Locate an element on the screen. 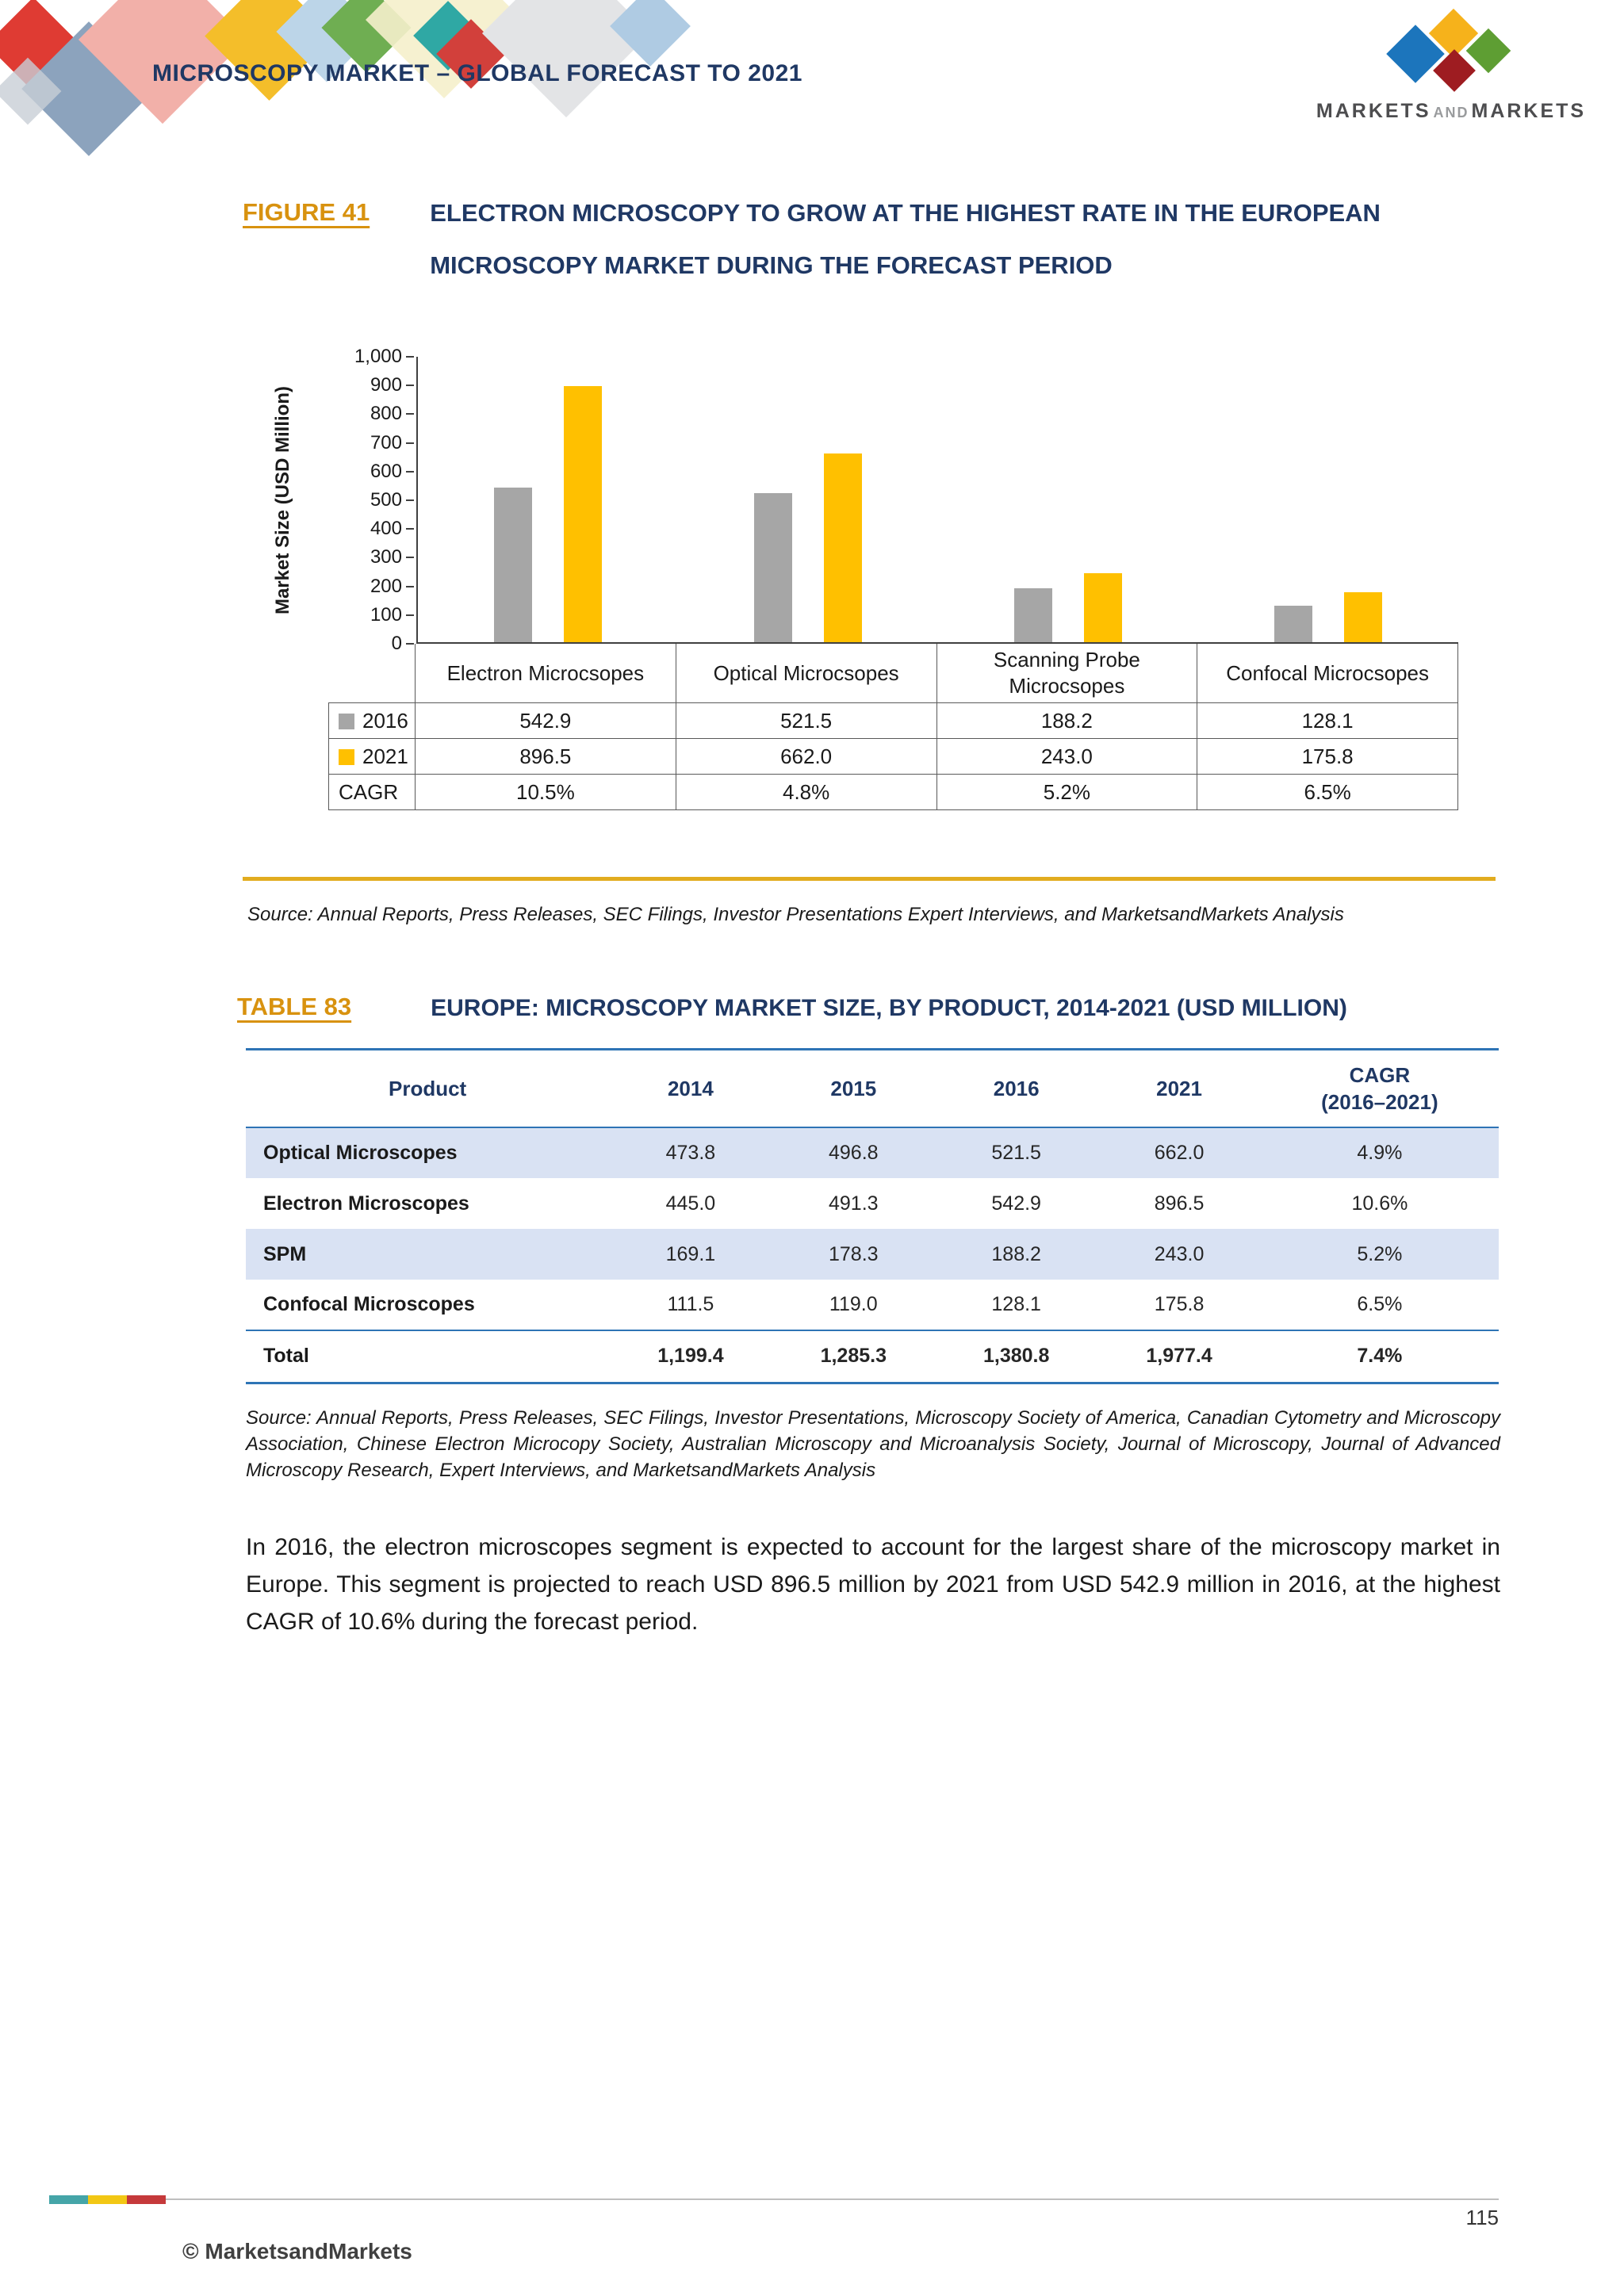 This screenshot has height=2296, width=1624. logo-and: AND is located at coordinates (1451, 113).